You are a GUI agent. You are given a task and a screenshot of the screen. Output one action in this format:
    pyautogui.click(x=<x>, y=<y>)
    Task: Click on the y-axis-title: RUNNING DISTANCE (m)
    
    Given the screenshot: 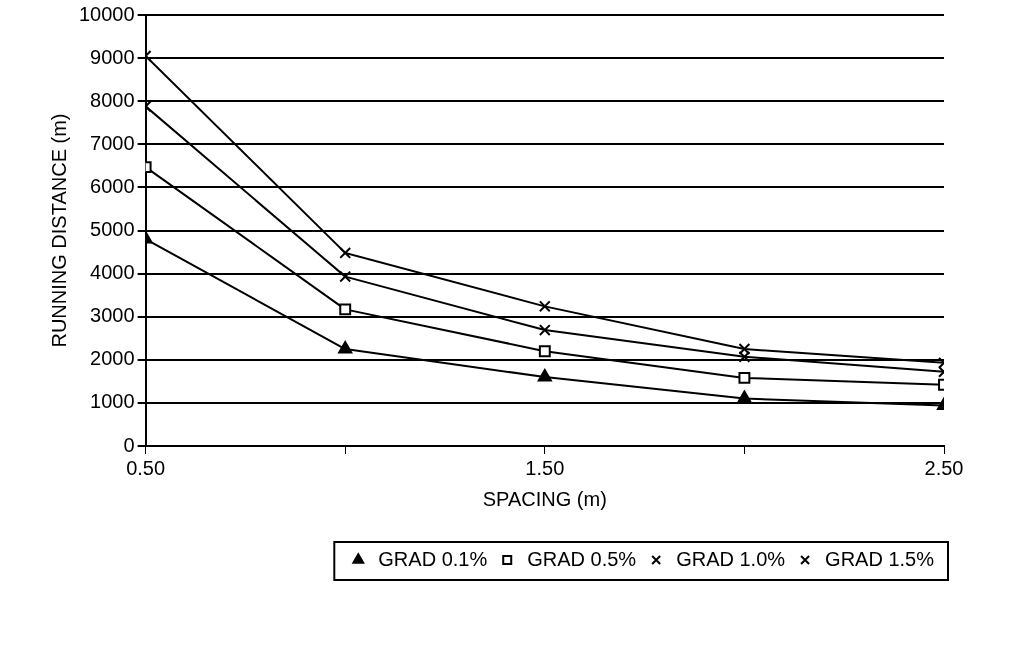 What is the action you would take?
    pyautogui.click(x=58, y=230)
    